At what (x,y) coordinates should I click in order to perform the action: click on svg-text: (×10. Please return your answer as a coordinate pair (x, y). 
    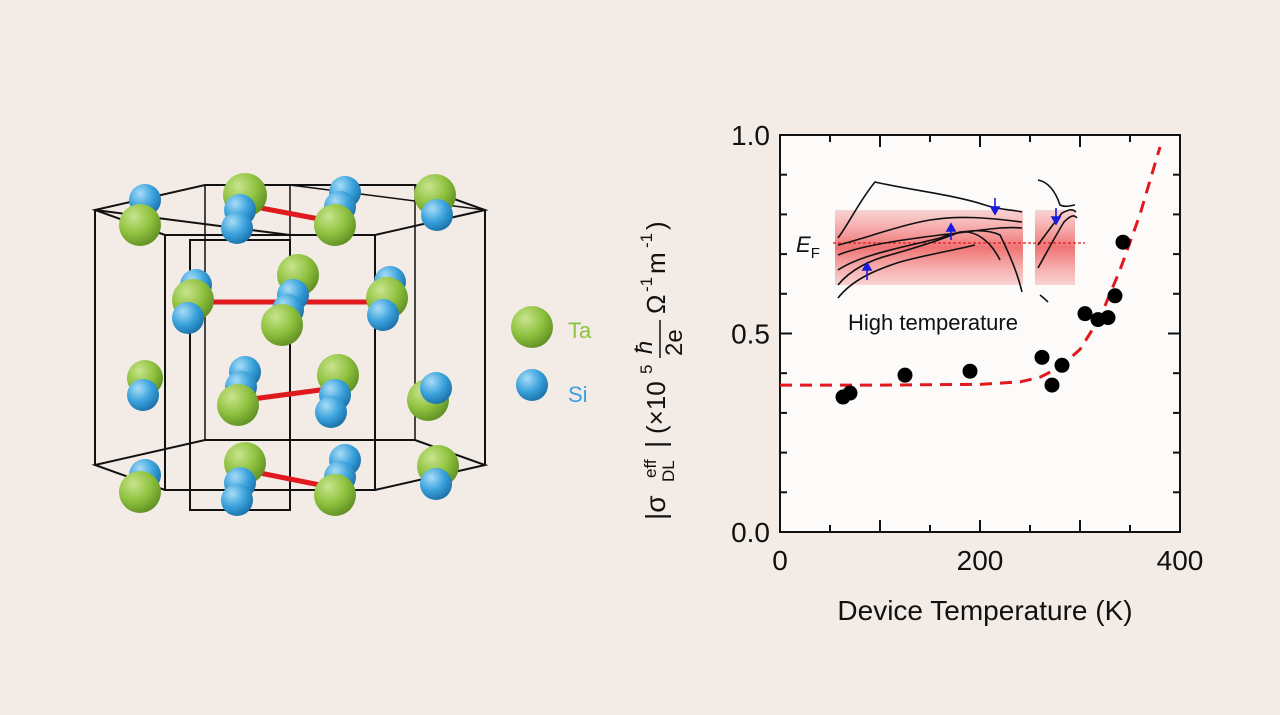
    Looking at the image, I should click on (656, 407).